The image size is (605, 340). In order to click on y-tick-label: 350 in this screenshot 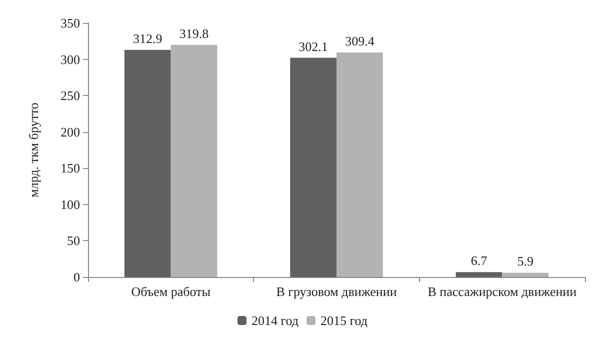, I will do `click(70, 23)`.